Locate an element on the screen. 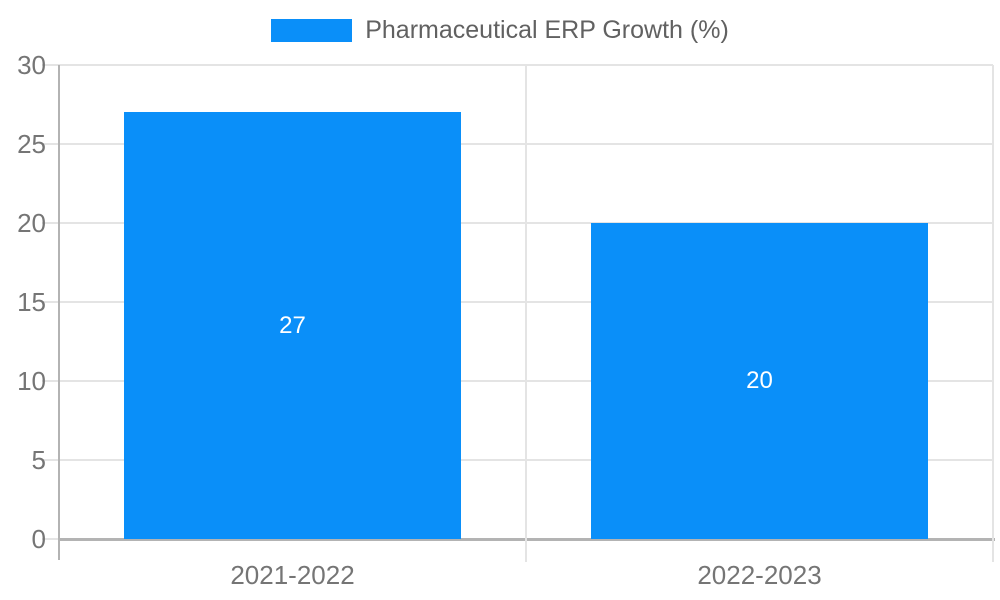 The image size is (1000, 600). x-axis-category-label: 2022-2023 is located at coordinates (759, 575).